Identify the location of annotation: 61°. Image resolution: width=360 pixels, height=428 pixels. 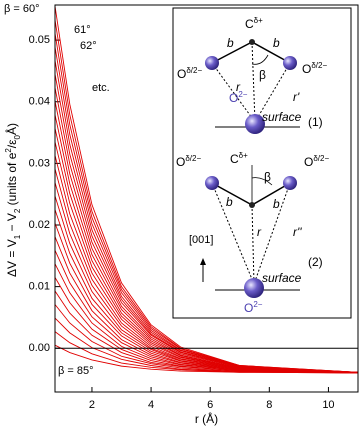
(82, 30).